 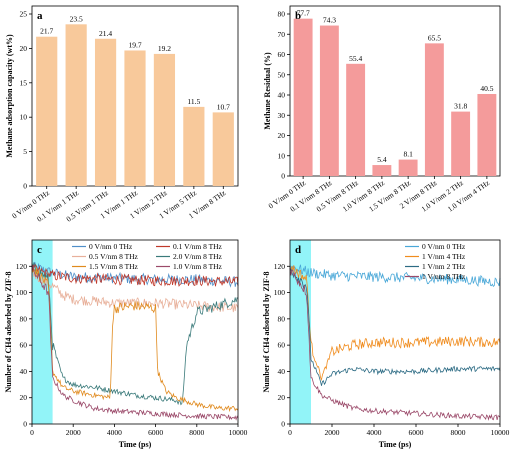 What do you see at coordinates (40, 16) in the screenshot?
I see `panel-label: a` at bounding box center [40, 16].